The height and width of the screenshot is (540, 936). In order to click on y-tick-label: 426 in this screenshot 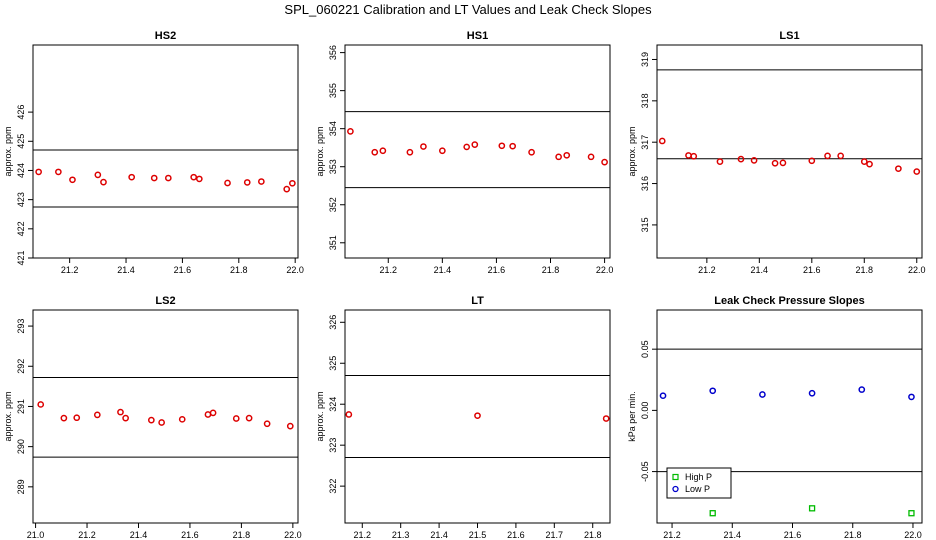, I will do `click(21, 112)`.